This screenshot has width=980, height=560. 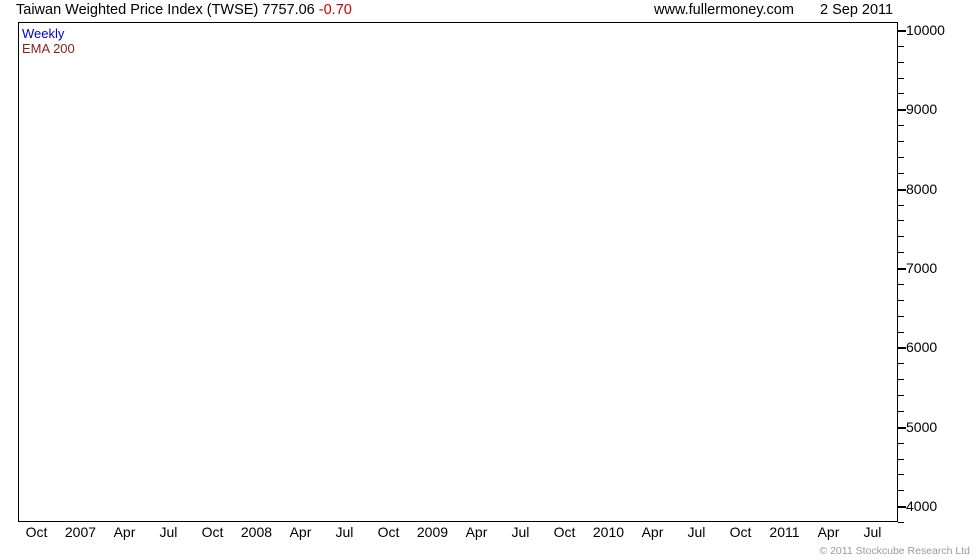 What do you see at coordinates (941, 280) in the screenshot?
I see `y-axis-labels: 4000 5000 6000 7000 8000 9000 10000` at bounding box center [941, 280].